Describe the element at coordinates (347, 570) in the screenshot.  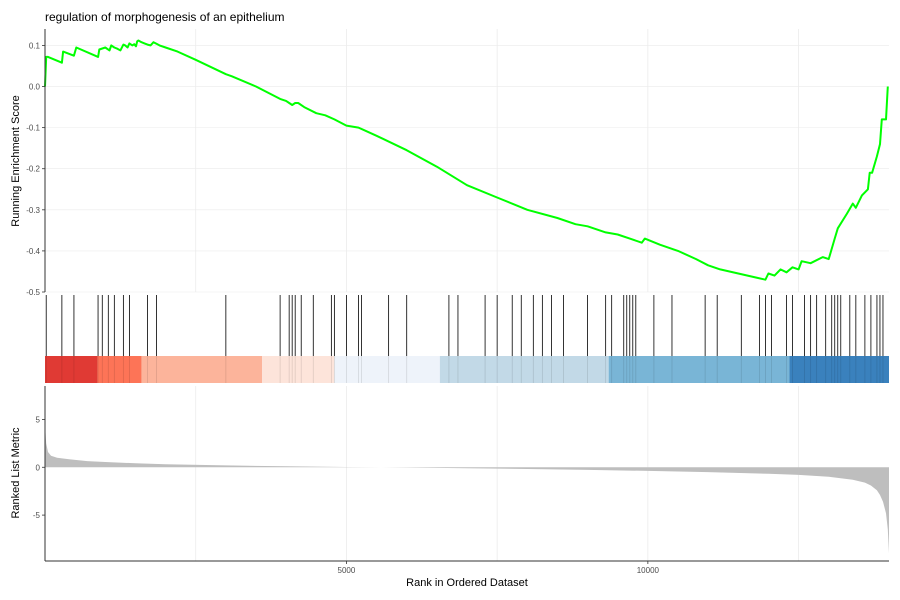
I see `x-tick-label-0: 5000` at that location.